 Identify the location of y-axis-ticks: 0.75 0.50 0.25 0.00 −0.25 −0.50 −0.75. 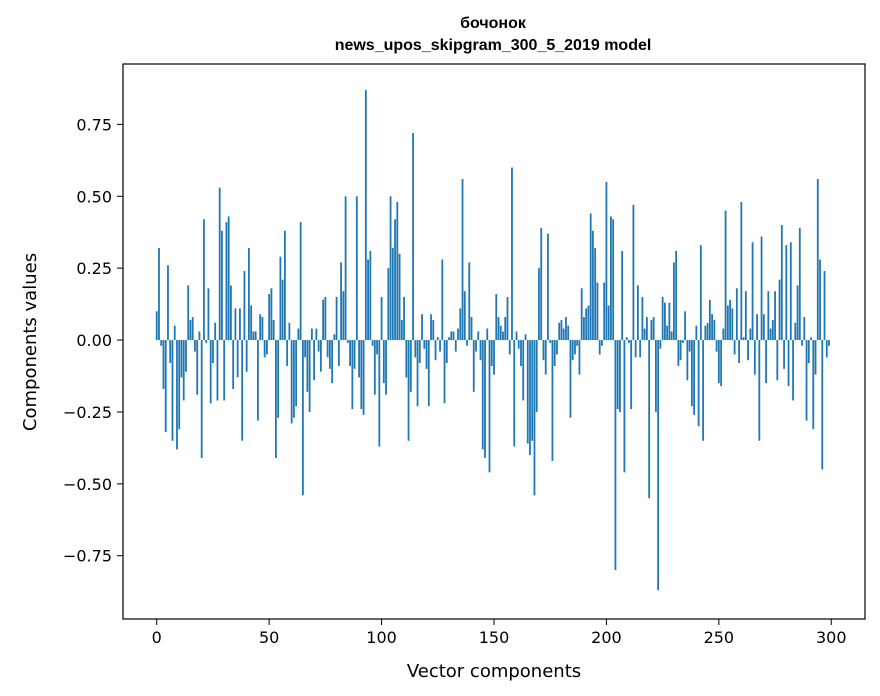
(93, 340).